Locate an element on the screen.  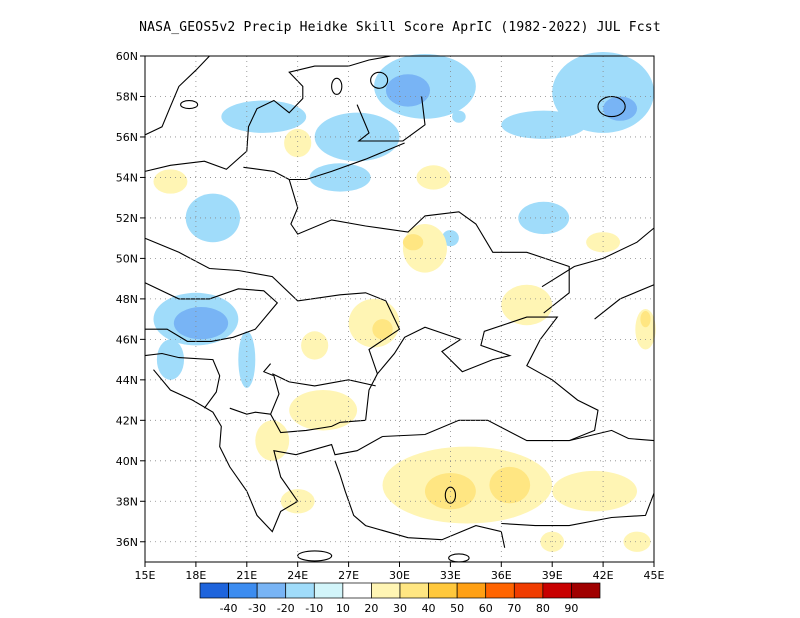
lon-label: 27E is located at coordinates (348, 575).